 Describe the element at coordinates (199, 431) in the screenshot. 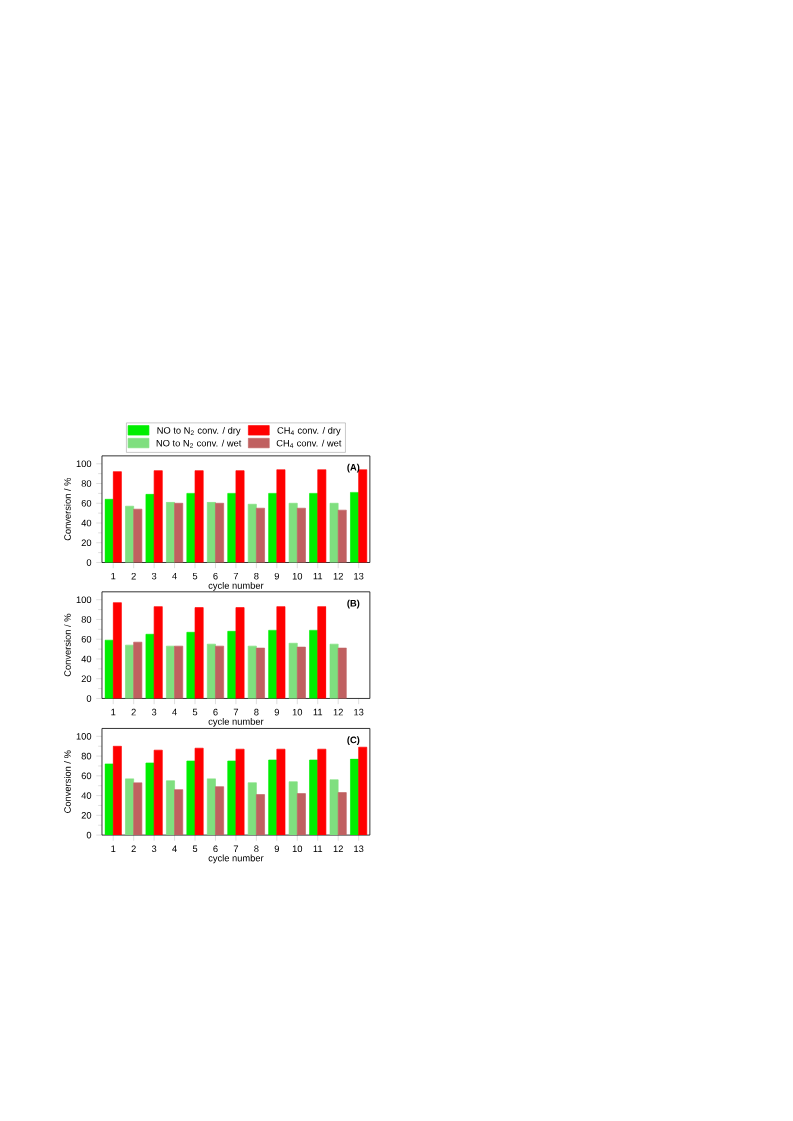

I see `legend-label: NO to N$_{2}$ conv. / dry` at that location.